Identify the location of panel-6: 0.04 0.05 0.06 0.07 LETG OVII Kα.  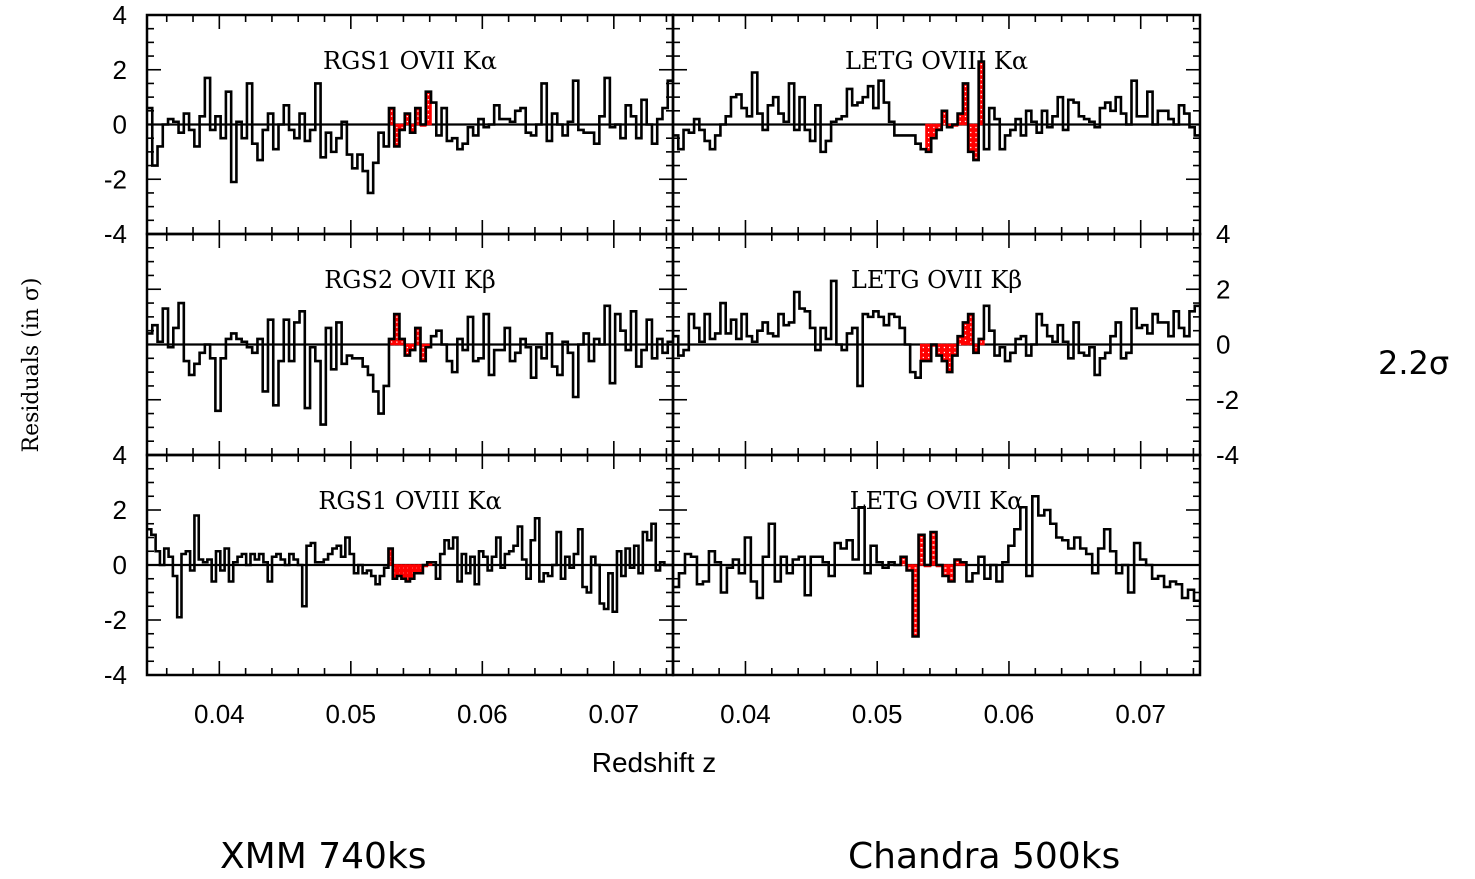
(936, 591).